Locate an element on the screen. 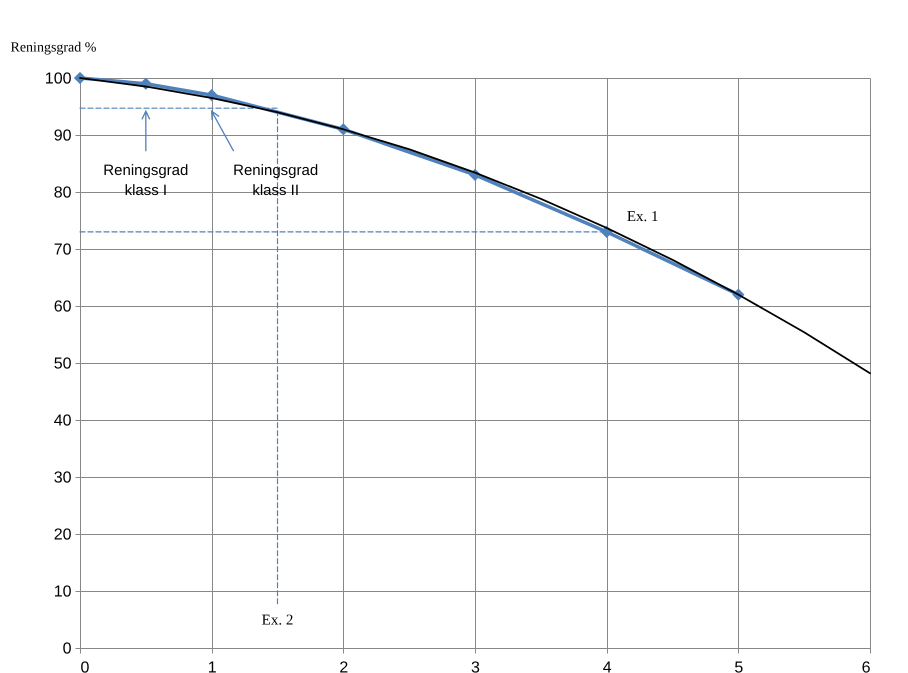 The height and width of the screenshot is (673, 908). y-tick-label: 50 is located at coordinates (63, 364).